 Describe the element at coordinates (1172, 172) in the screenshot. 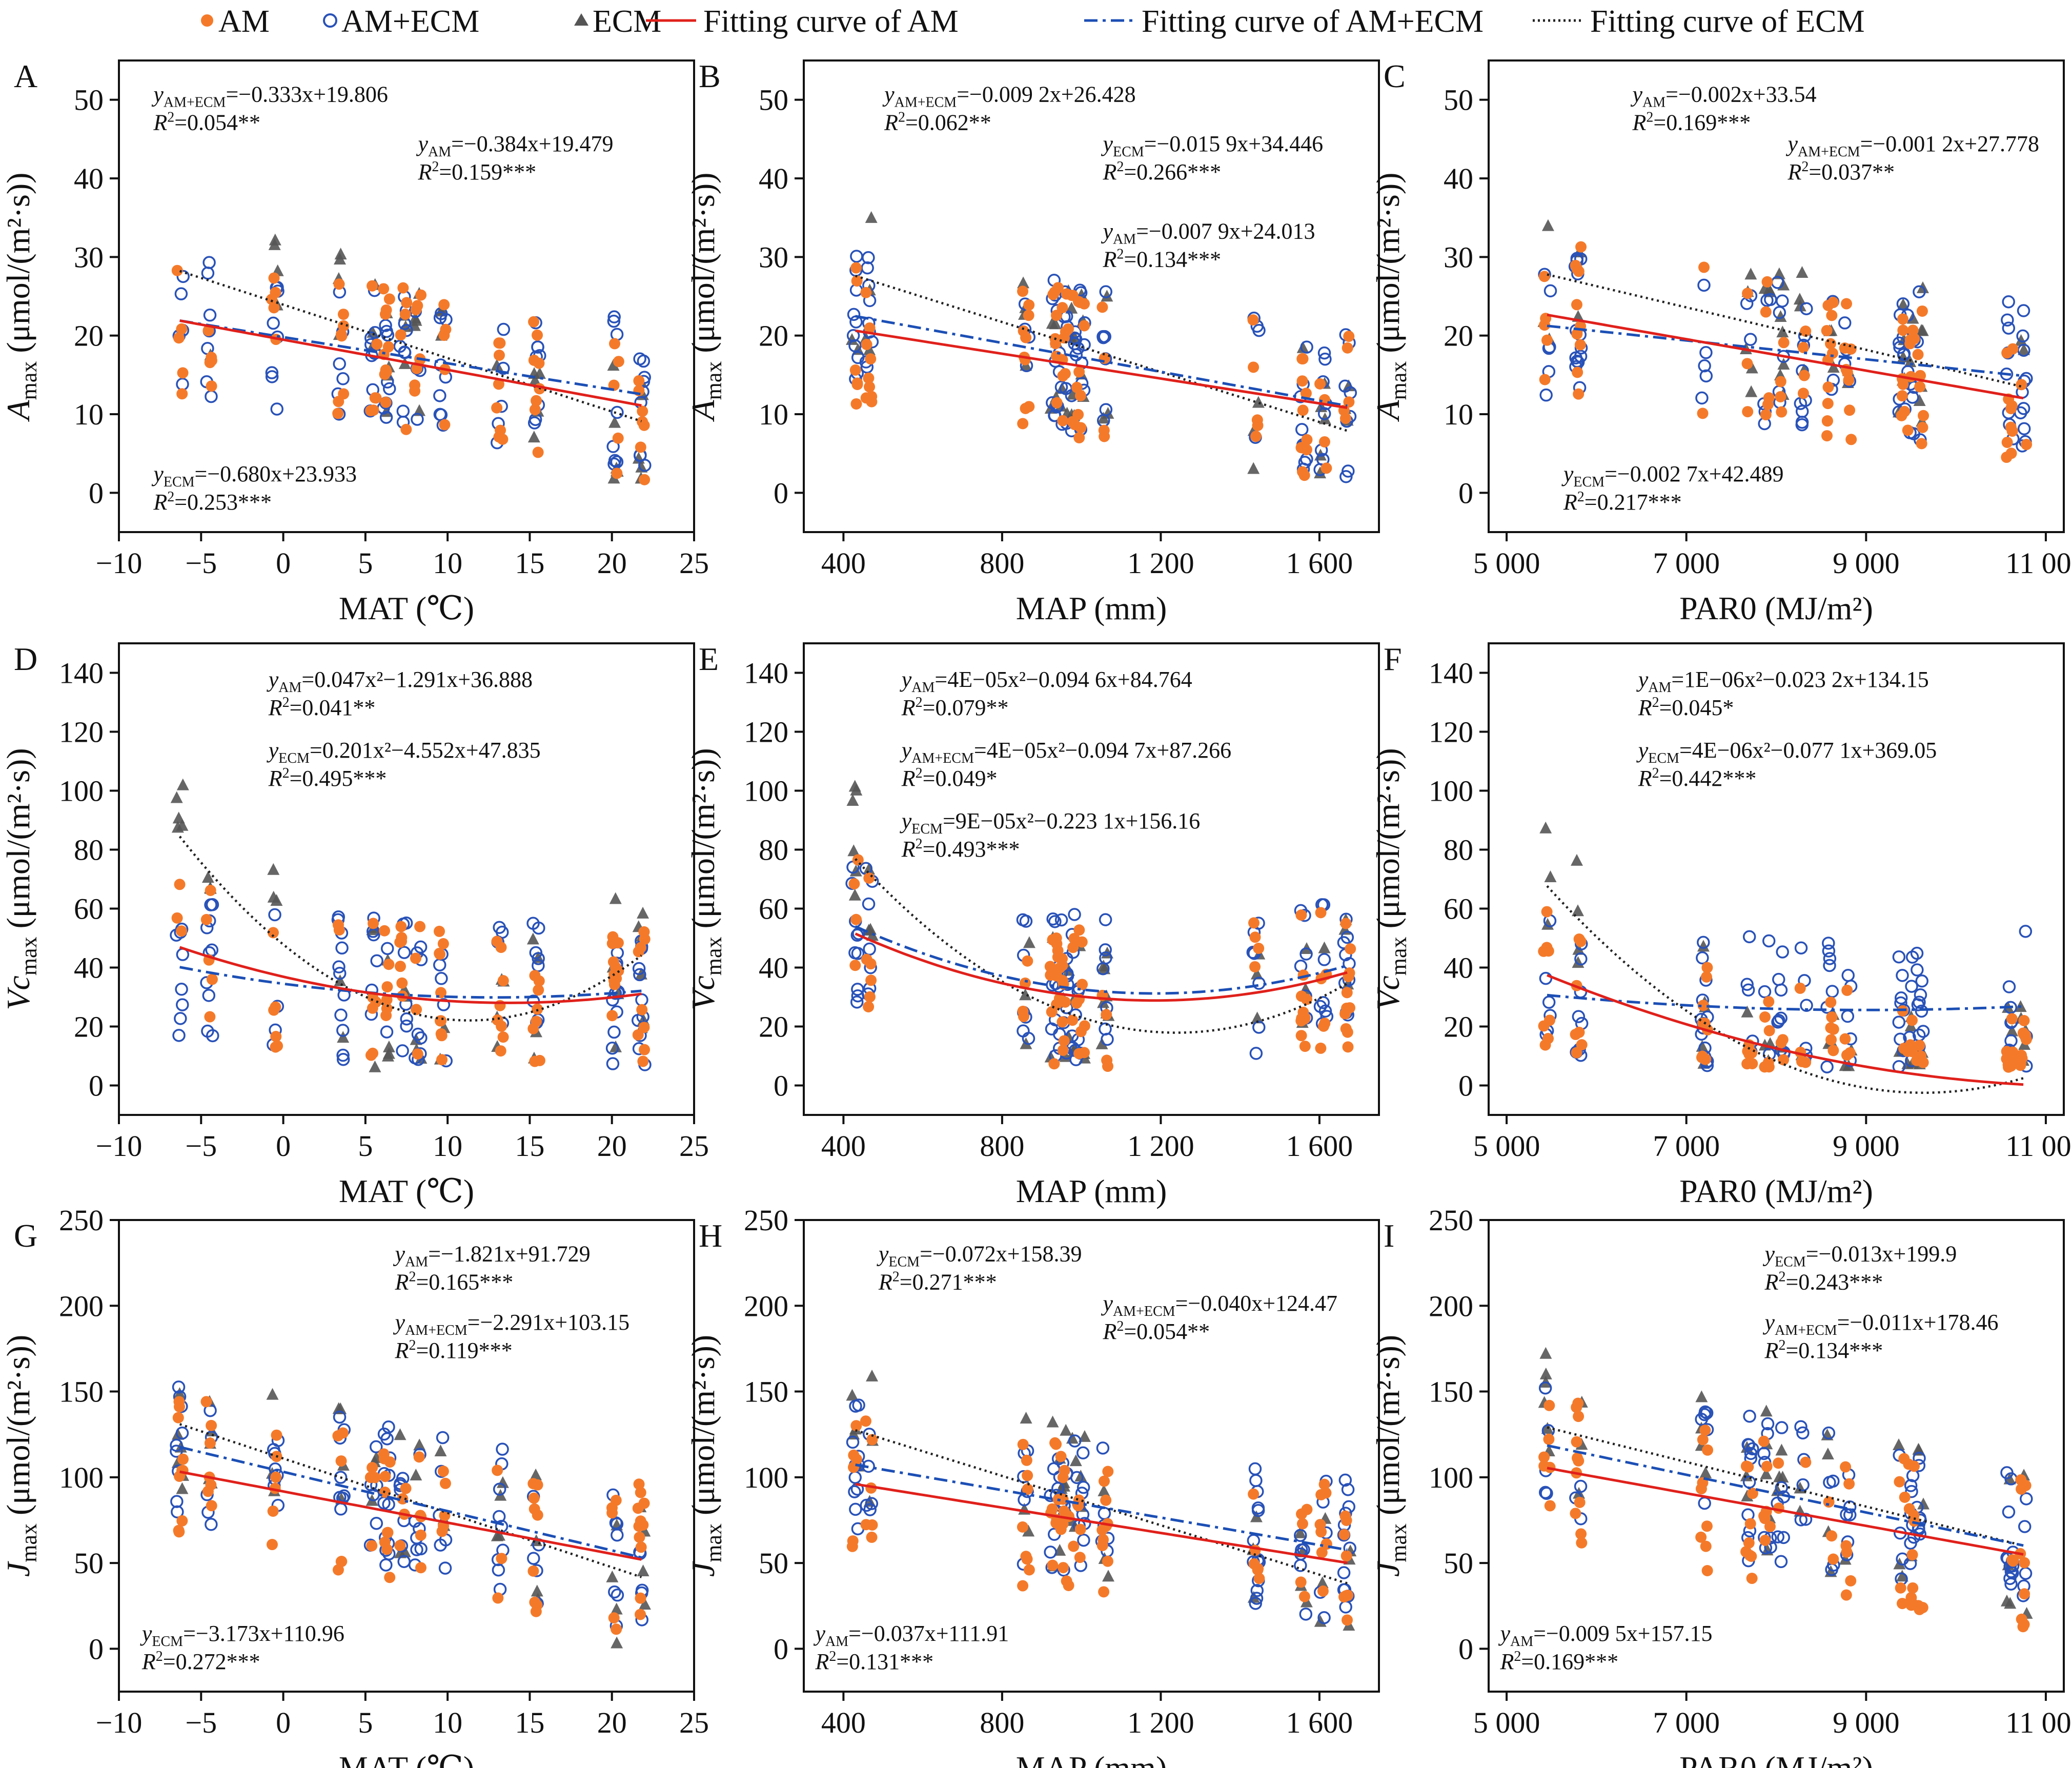

I see `r2-value: =0.266***` at that location.